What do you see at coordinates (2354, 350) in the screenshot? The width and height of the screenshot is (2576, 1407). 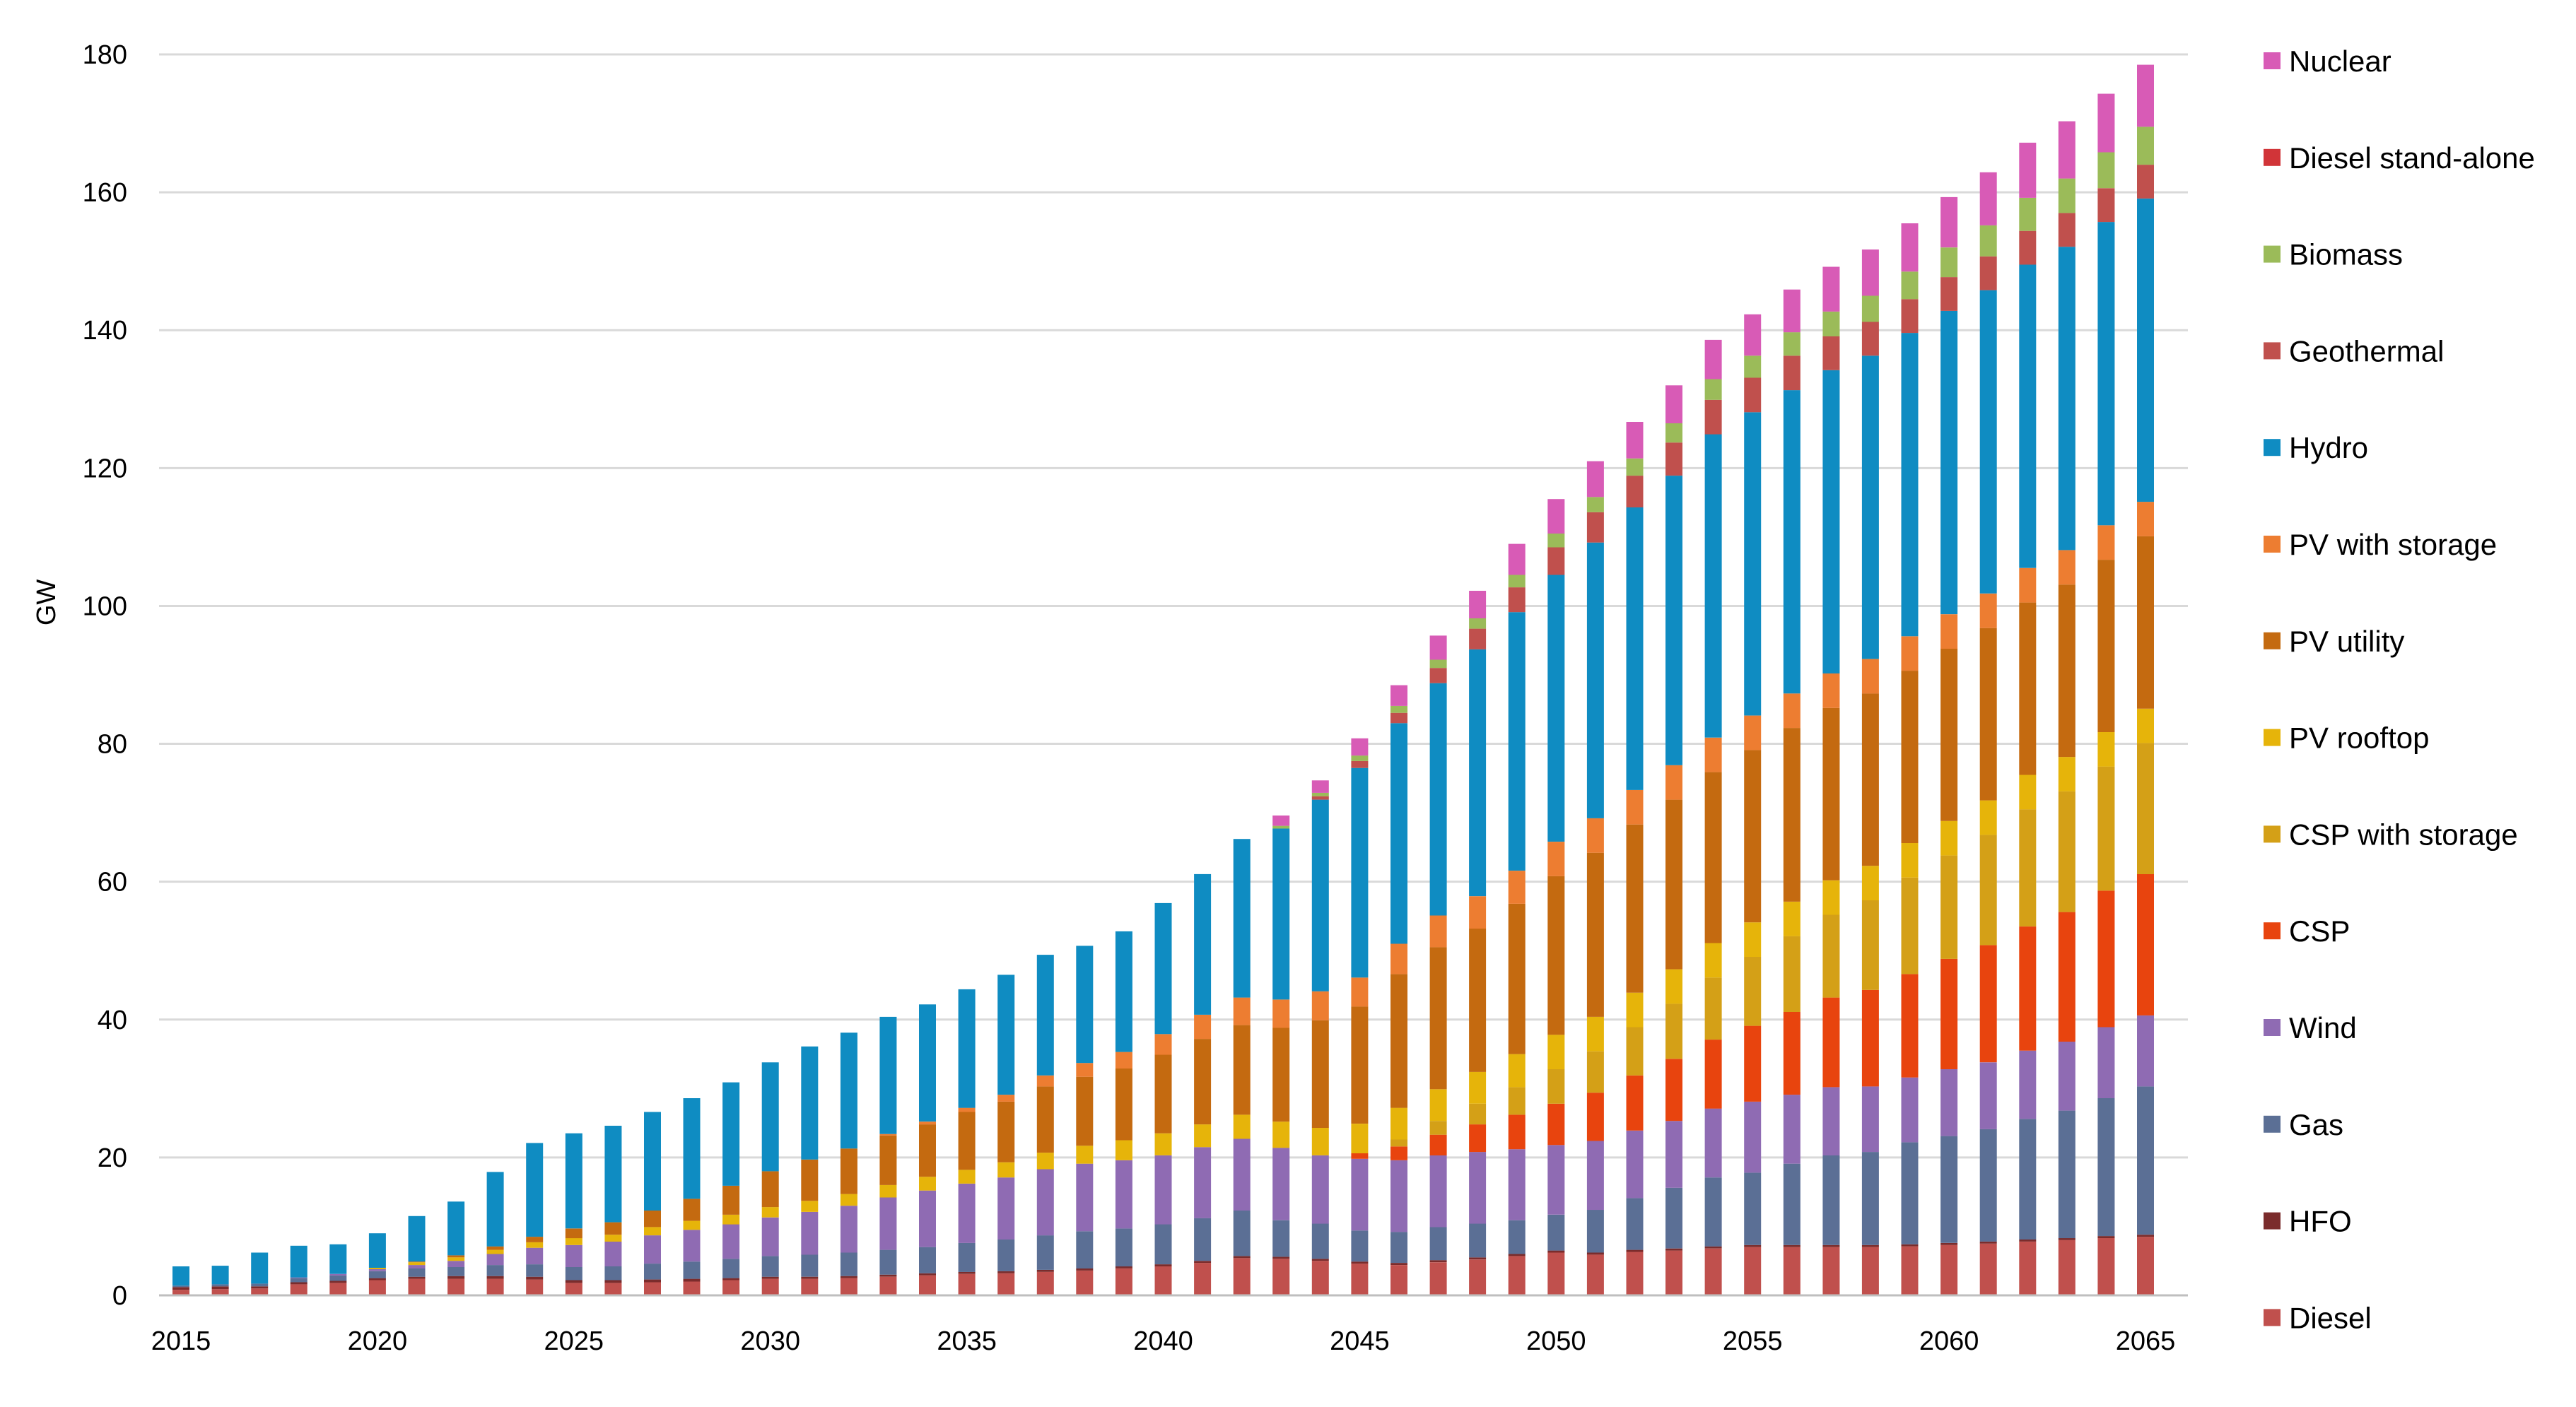 I see `legend-item: Geothermal` at bounding box center [2354, 350].